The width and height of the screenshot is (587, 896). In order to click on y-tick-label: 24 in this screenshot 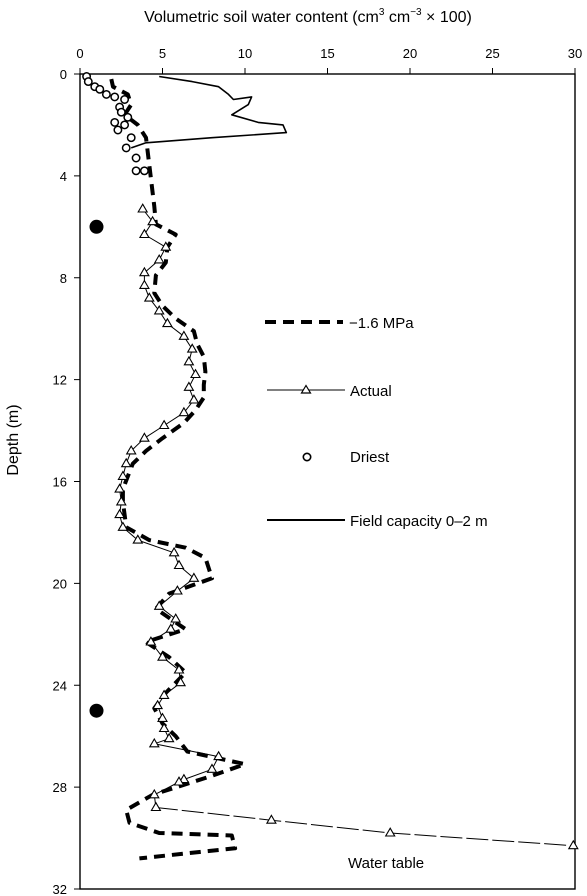, I will do `click(60, 685)`.